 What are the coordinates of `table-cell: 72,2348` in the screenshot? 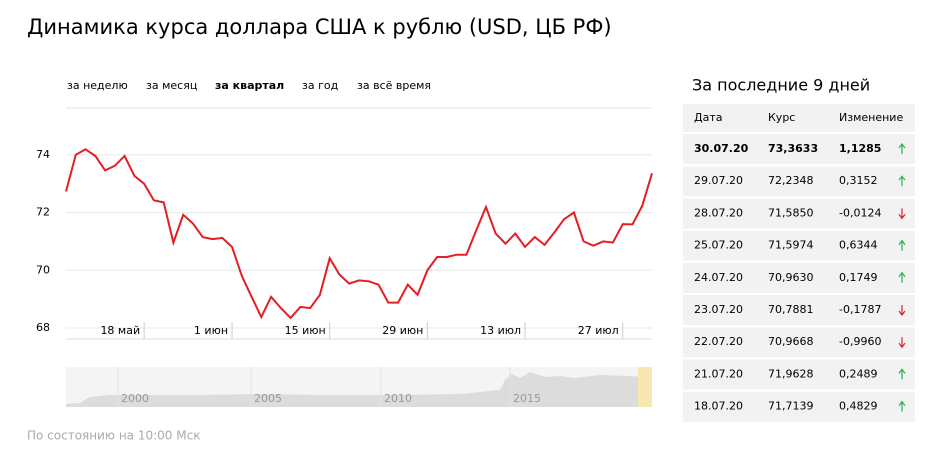 It's located at (791, 180).